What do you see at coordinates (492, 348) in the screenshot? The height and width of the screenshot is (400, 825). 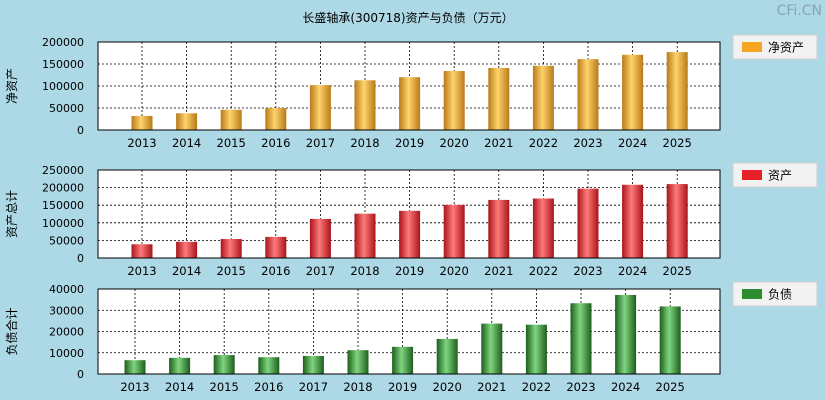 I see `bar-2021` at bounding box center [492, 348].